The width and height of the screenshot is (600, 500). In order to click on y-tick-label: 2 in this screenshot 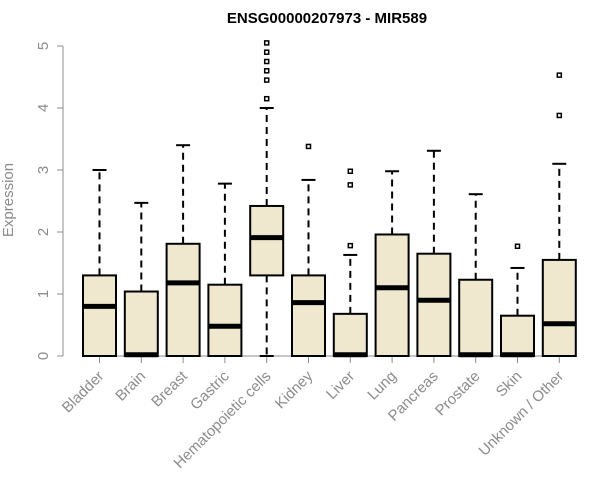, I will do `click(43, 232)`.